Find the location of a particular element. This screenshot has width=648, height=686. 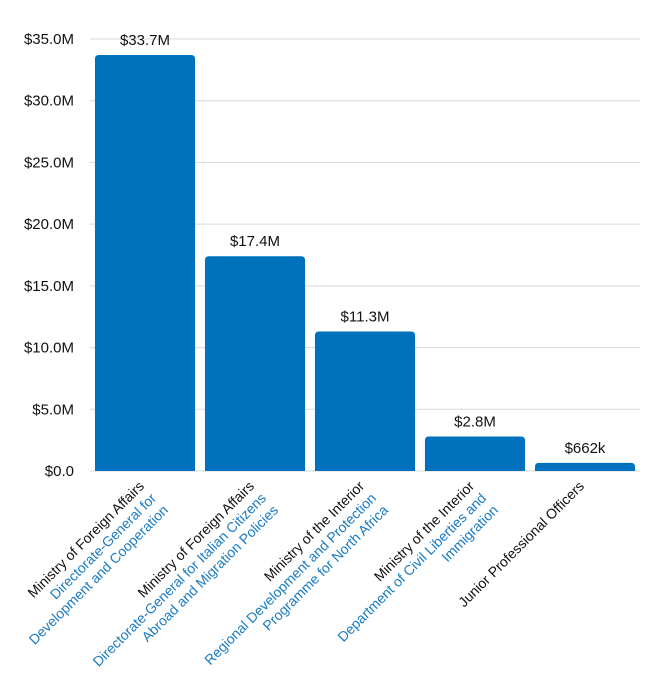

y-tick-label: $35.0M is located at coordinates (49, 39).